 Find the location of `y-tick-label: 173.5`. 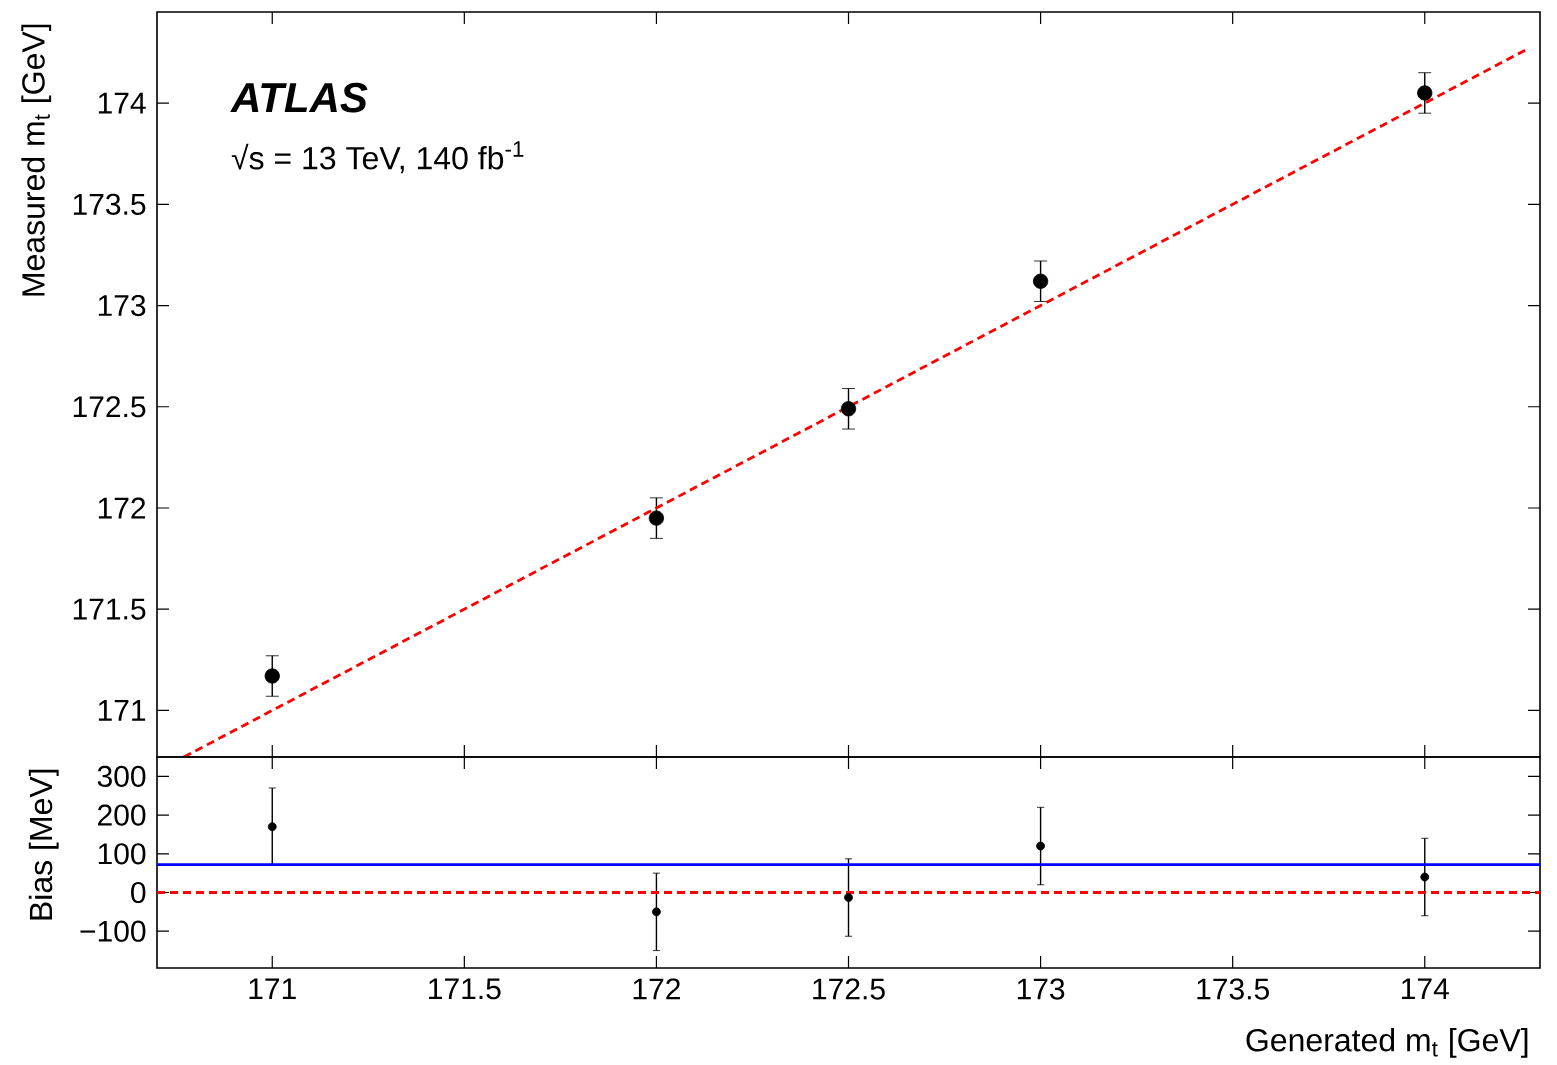

y-tick-label: 173.5 is located at coordinates (109, 204).